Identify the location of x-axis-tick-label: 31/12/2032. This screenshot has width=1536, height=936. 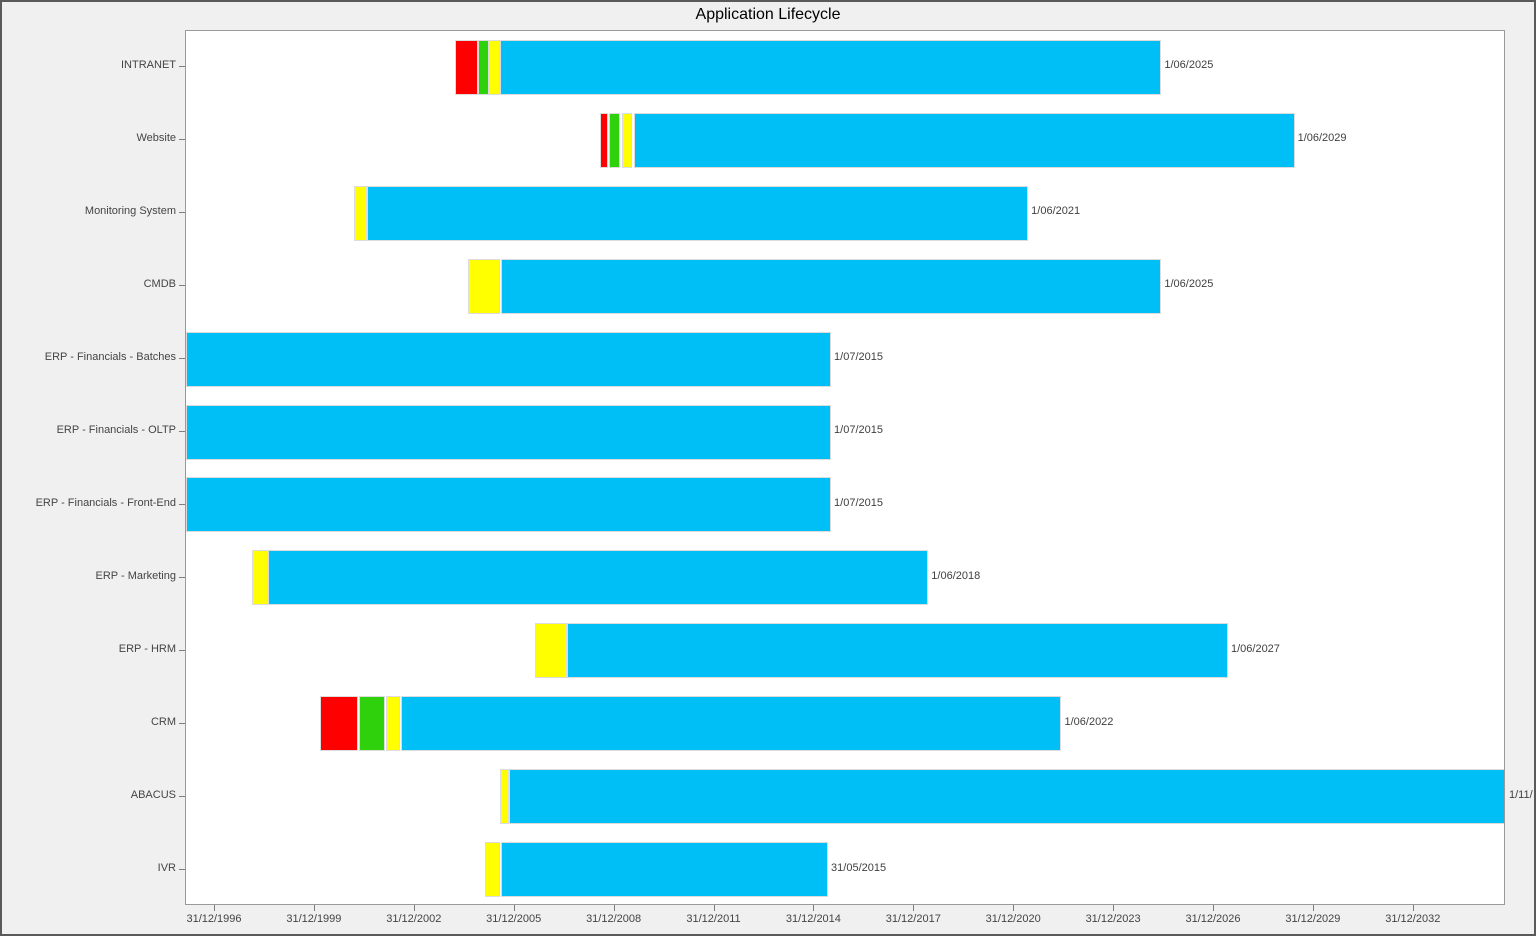
(1413, 919).